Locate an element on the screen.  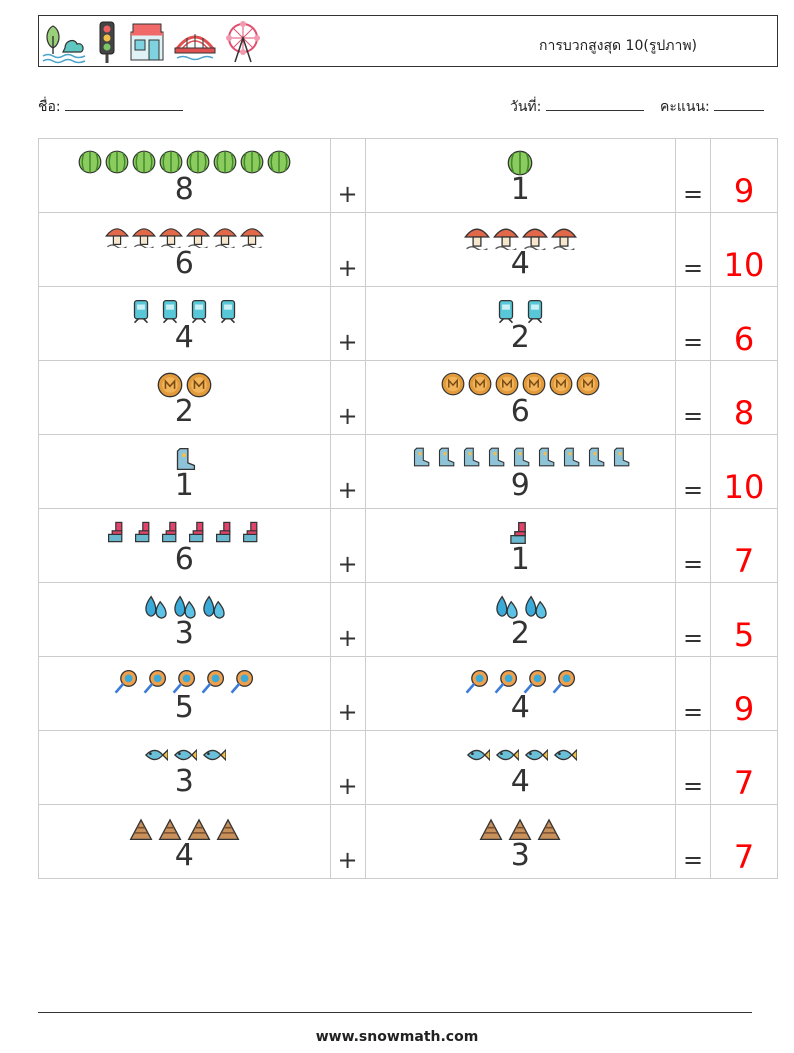
worksheet-title: การบวกสูงสุด 10(รูปภาพ) is located at coordinates (618, 46).